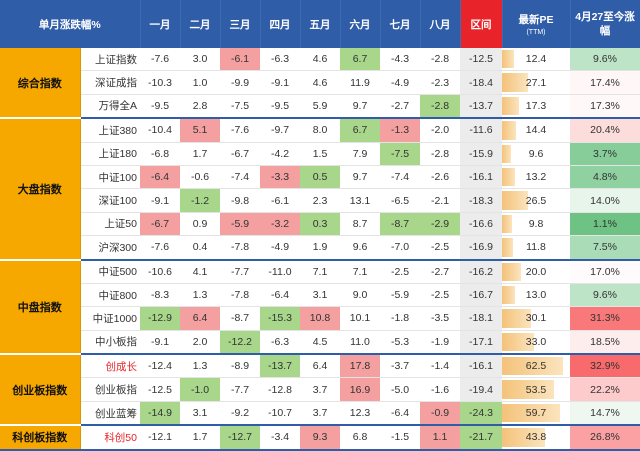  What do you see at coordinates (280, 414) in the screenshot?
I see `month-value: -10.7` at bounding box center [280, 414].